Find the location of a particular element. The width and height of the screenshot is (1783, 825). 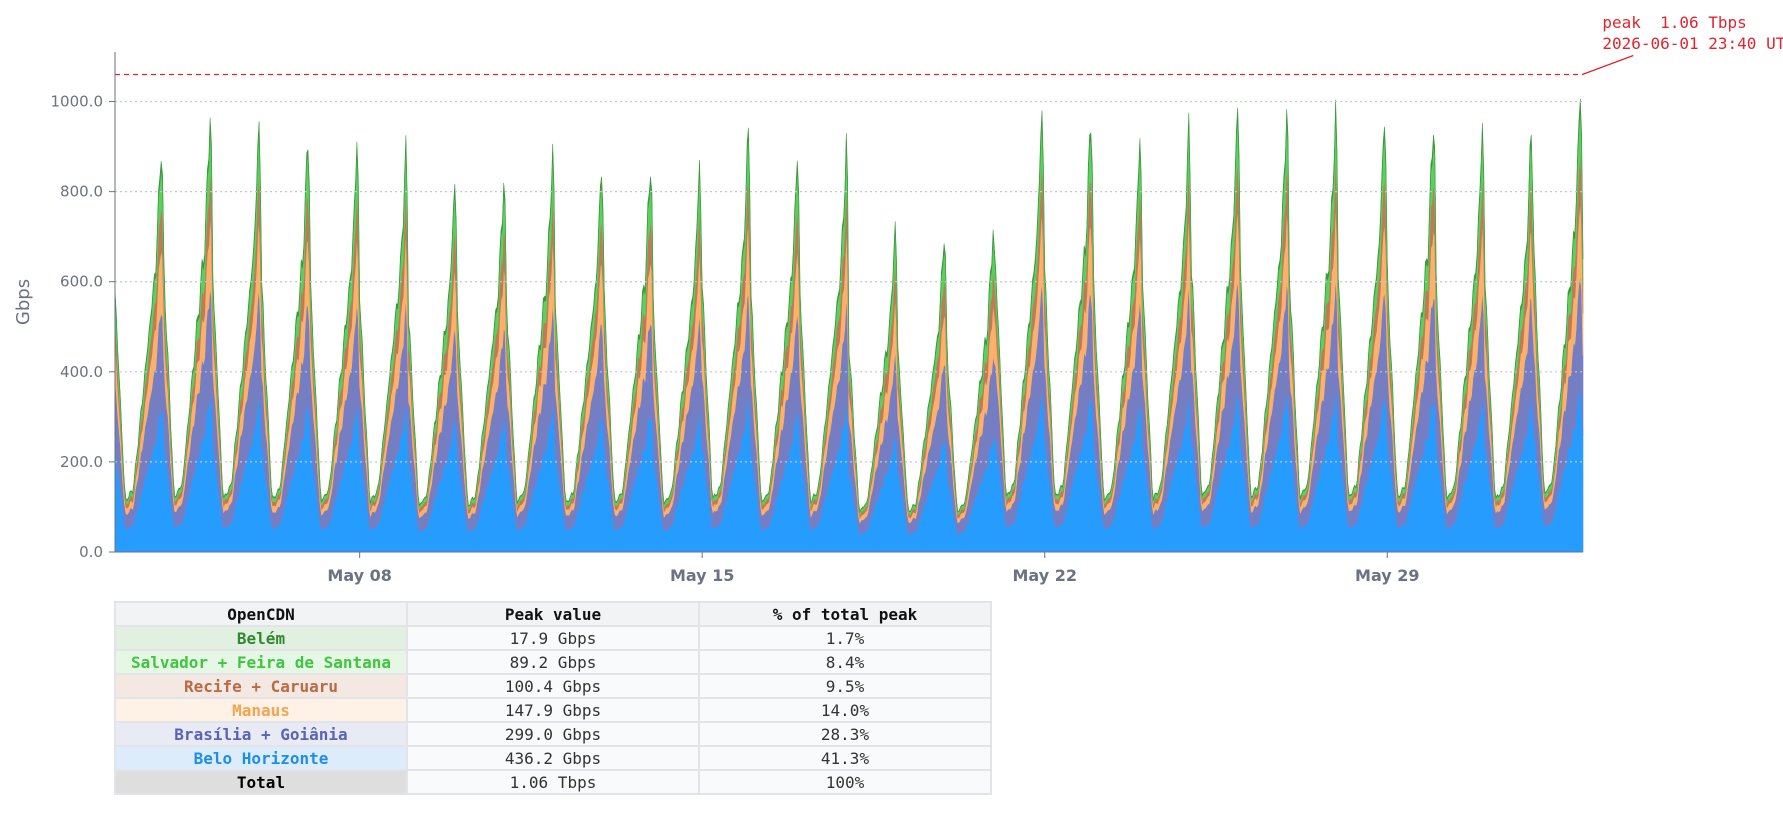

peak-pointer is located at coordinates (1608, 65).